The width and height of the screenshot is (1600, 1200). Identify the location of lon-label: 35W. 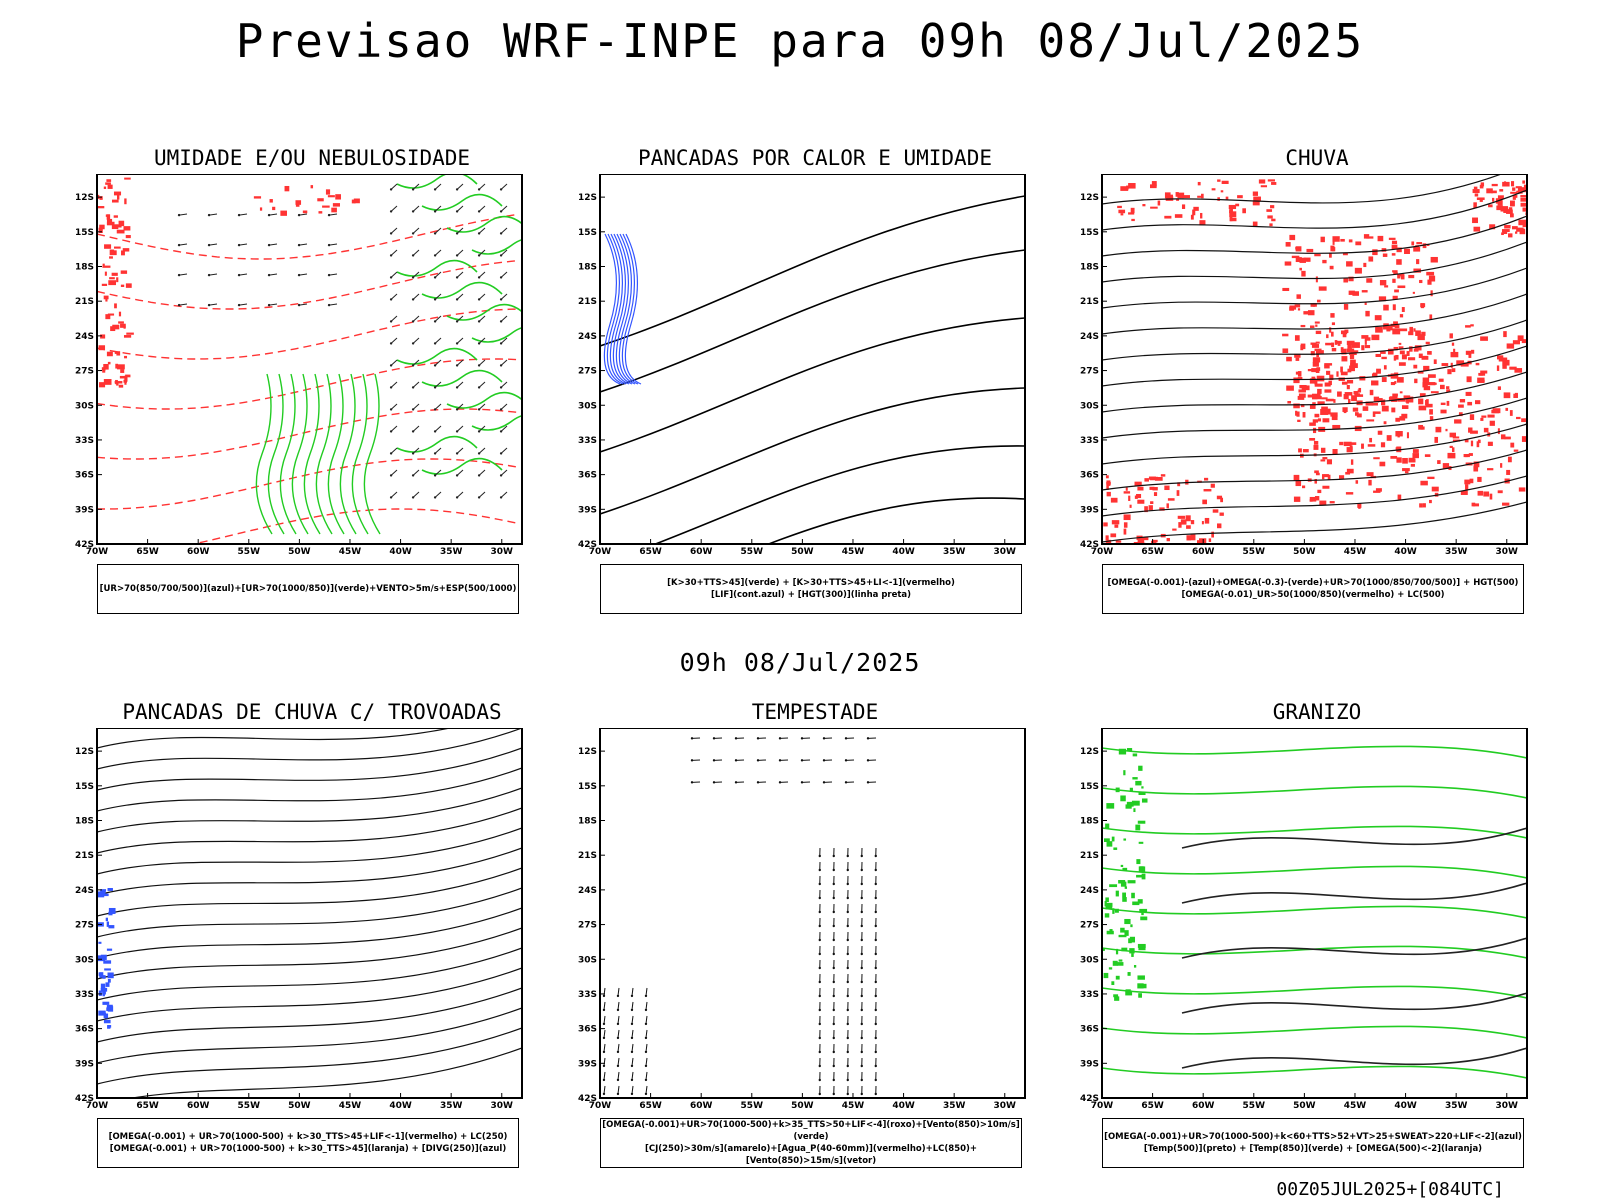
(451, 552).